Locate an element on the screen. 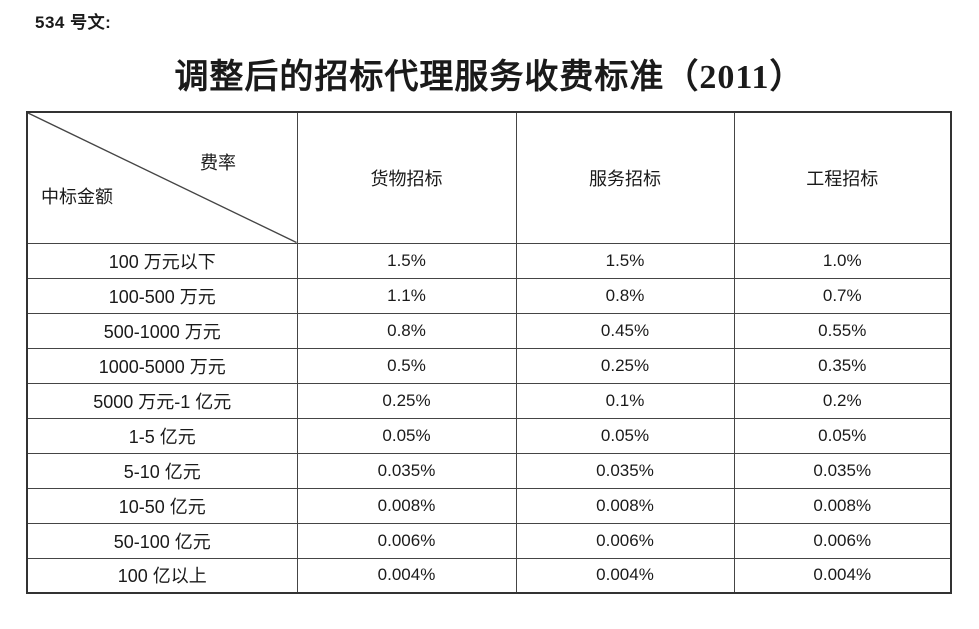  table-row: 100-500 万元 1.1% 0.8% 0.7% is located at coordinates (489, 295).